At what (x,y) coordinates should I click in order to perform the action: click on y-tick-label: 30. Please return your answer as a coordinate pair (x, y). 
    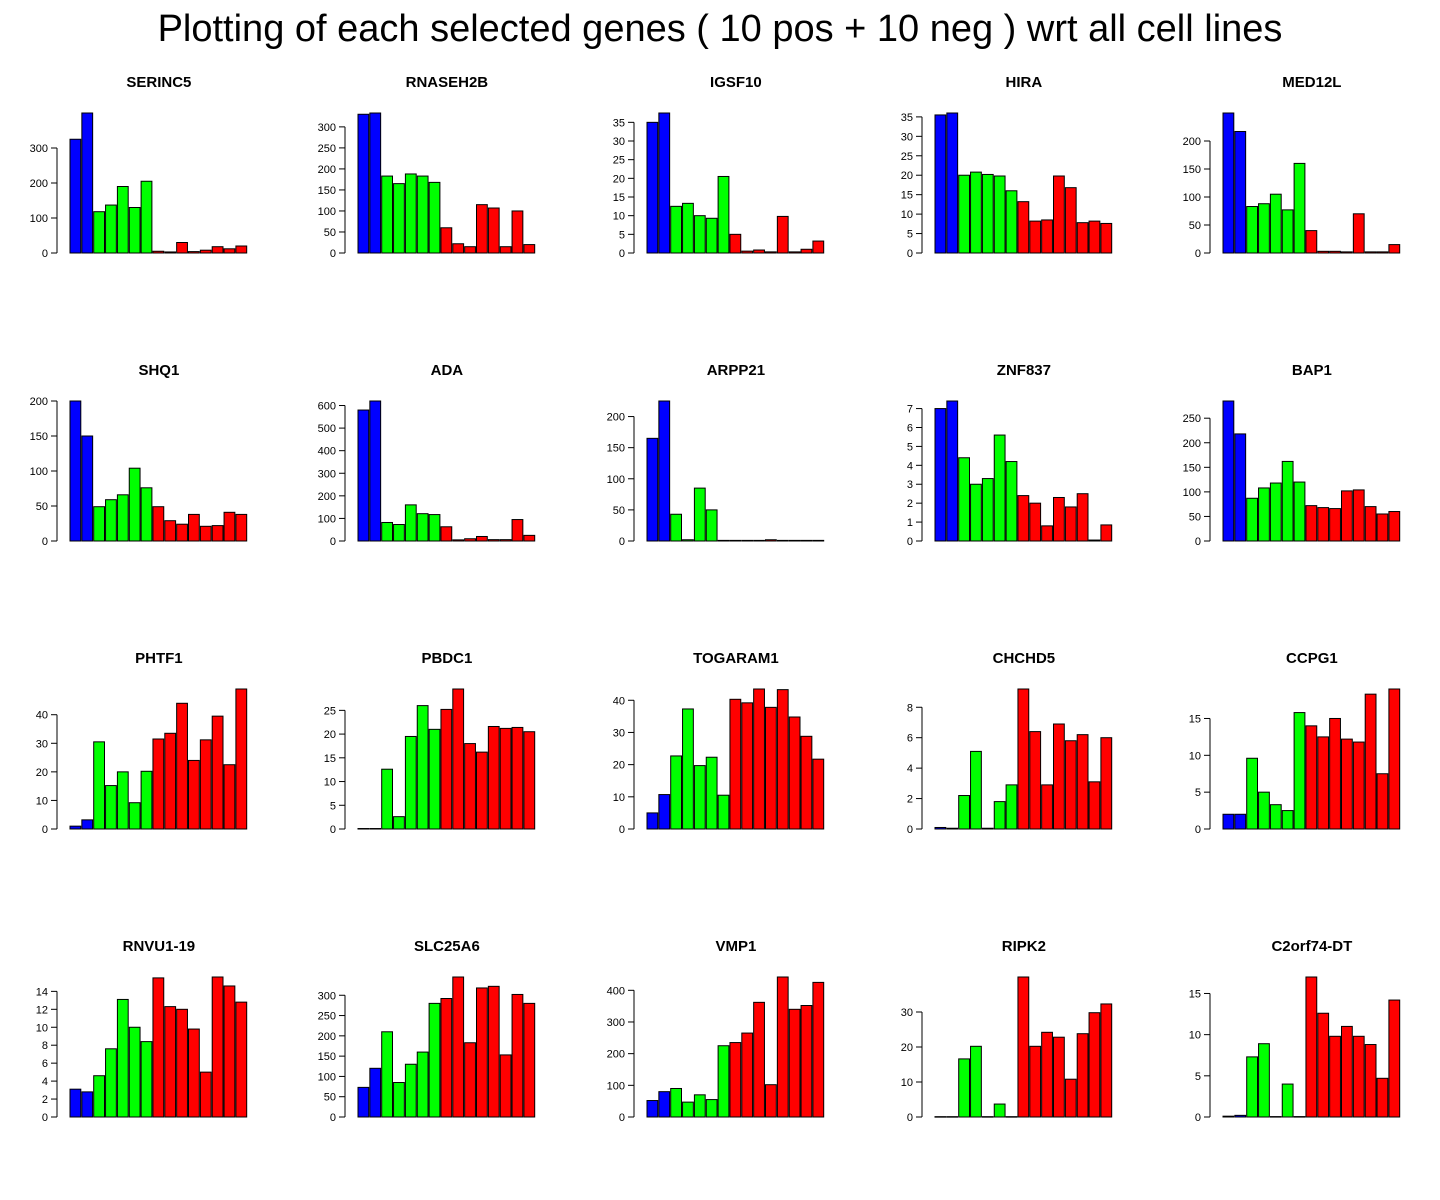
    Looking at the image, I should click on (619, 142).